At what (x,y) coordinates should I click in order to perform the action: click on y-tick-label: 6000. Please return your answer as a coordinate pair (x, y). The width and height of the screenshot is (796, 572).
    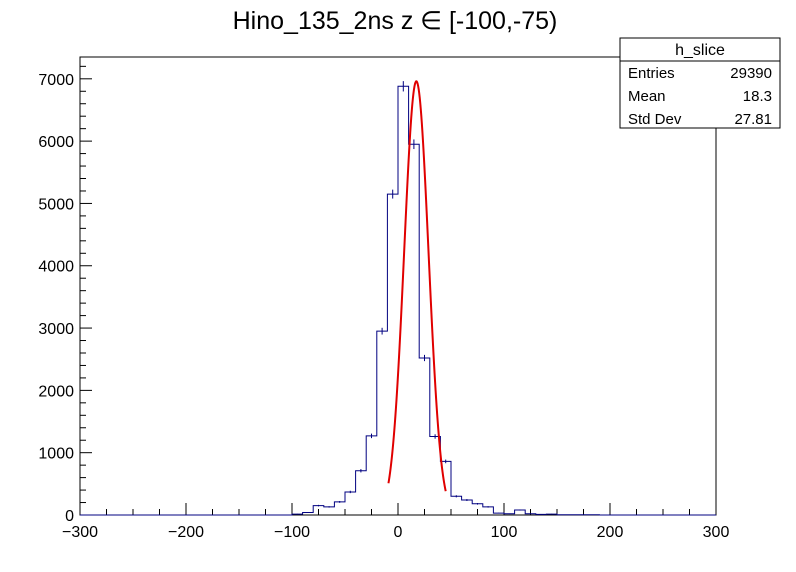
    Looking at the image, I should click on (56, 142).